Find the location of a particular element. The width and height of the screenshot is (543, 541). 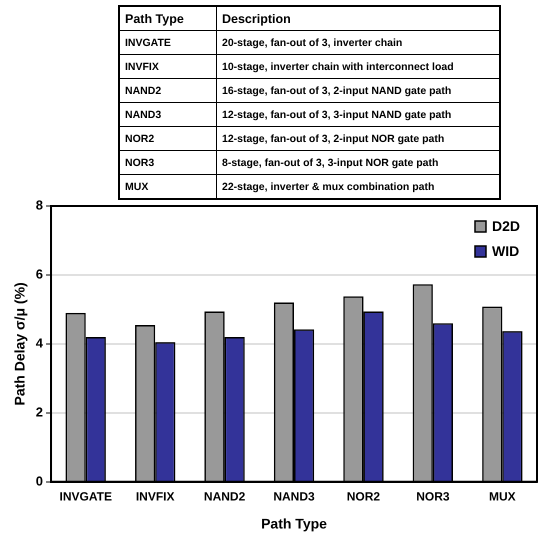

legend-label: WID is located at coordinates (506, 250).